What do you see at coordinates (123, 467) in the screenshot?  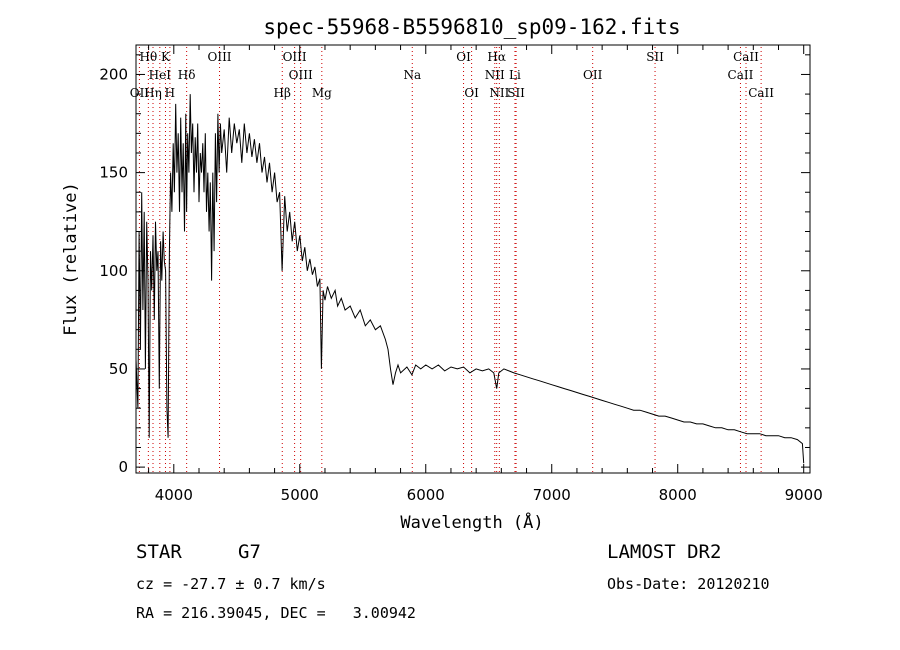 I see `y-tick-label: 0` at bounding box center [123, 467].